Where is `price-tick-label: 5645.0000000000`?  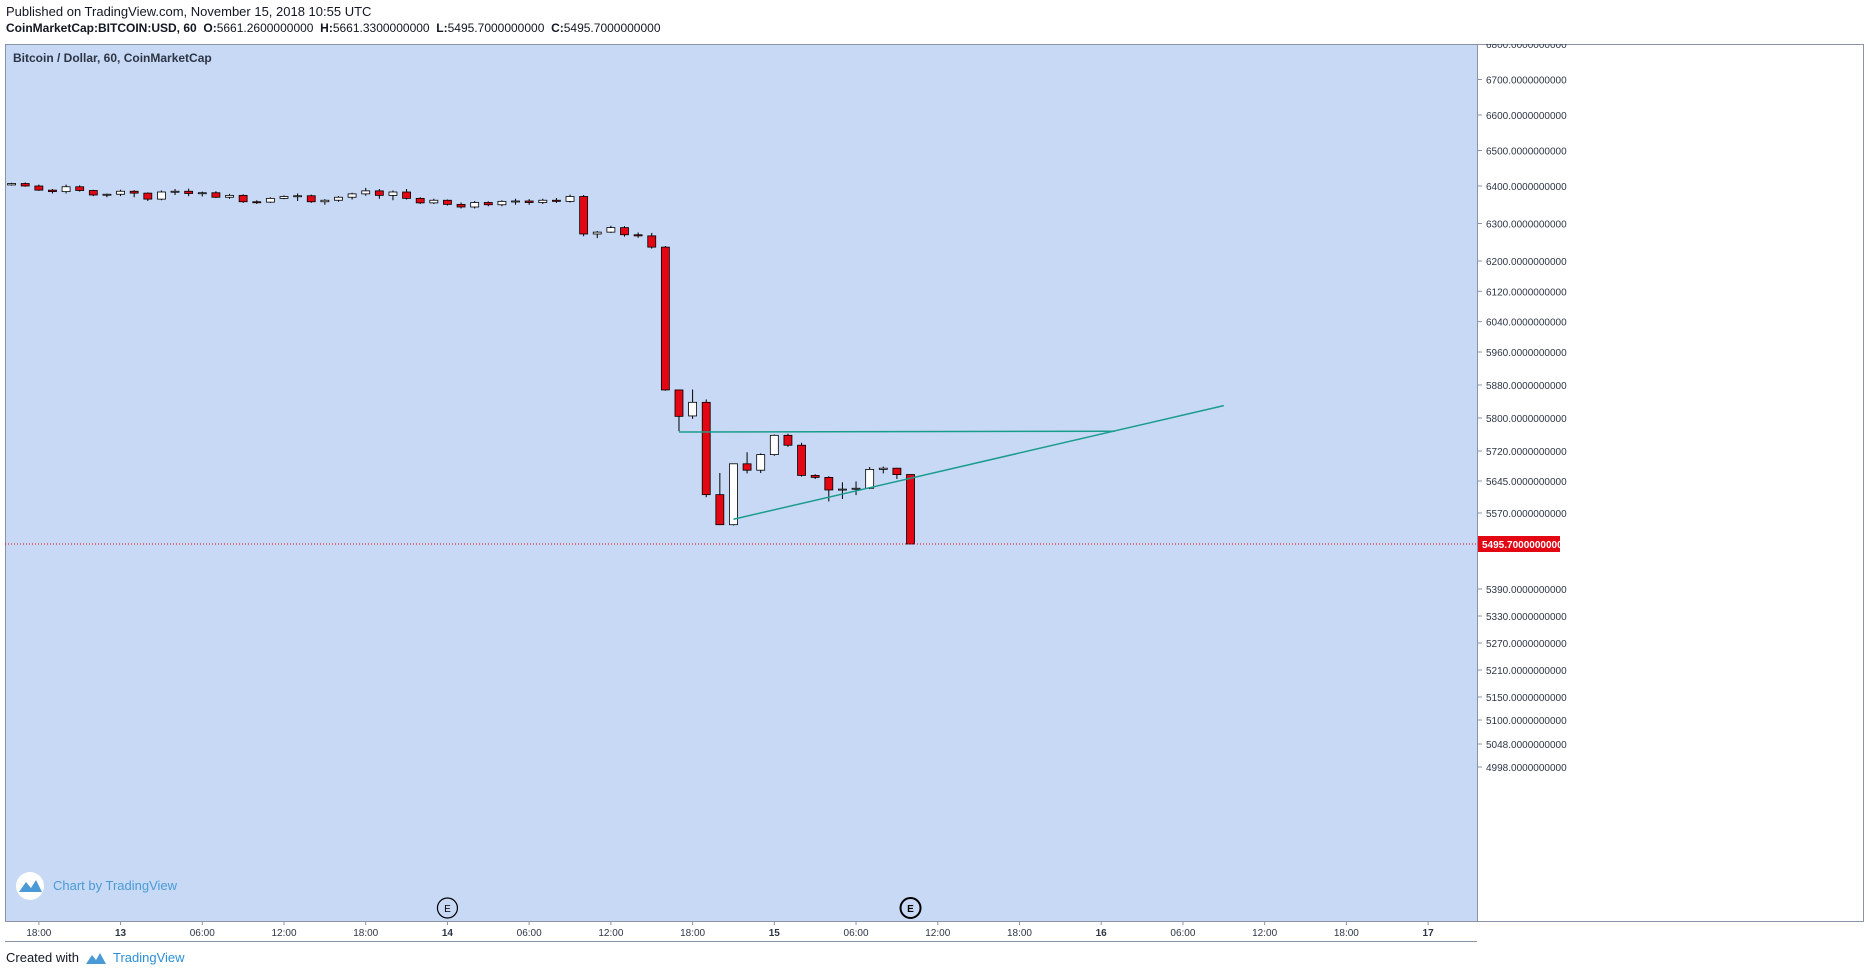
price-tick-label: 5645.0000000000 is located at coordinates (1526, 482).